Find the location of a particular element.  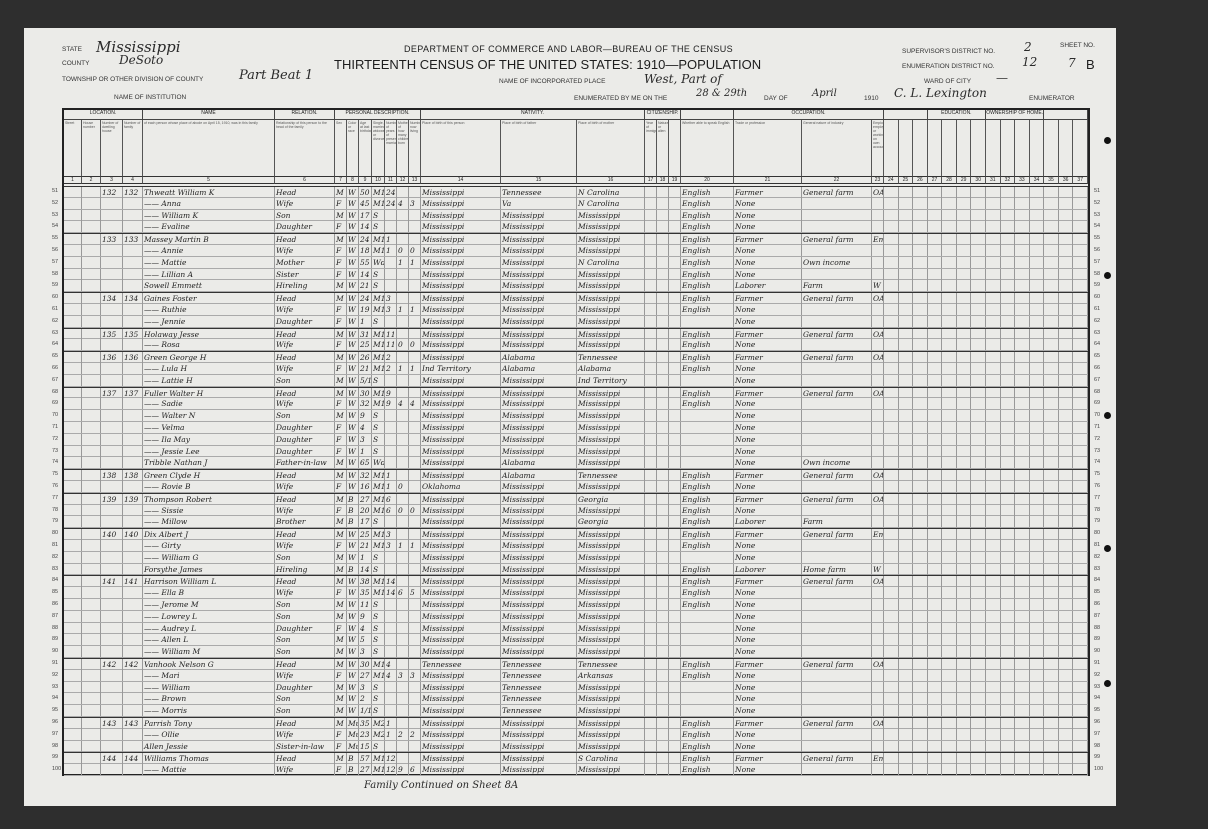

cell-sex: M is located at coordinates (341, 535).